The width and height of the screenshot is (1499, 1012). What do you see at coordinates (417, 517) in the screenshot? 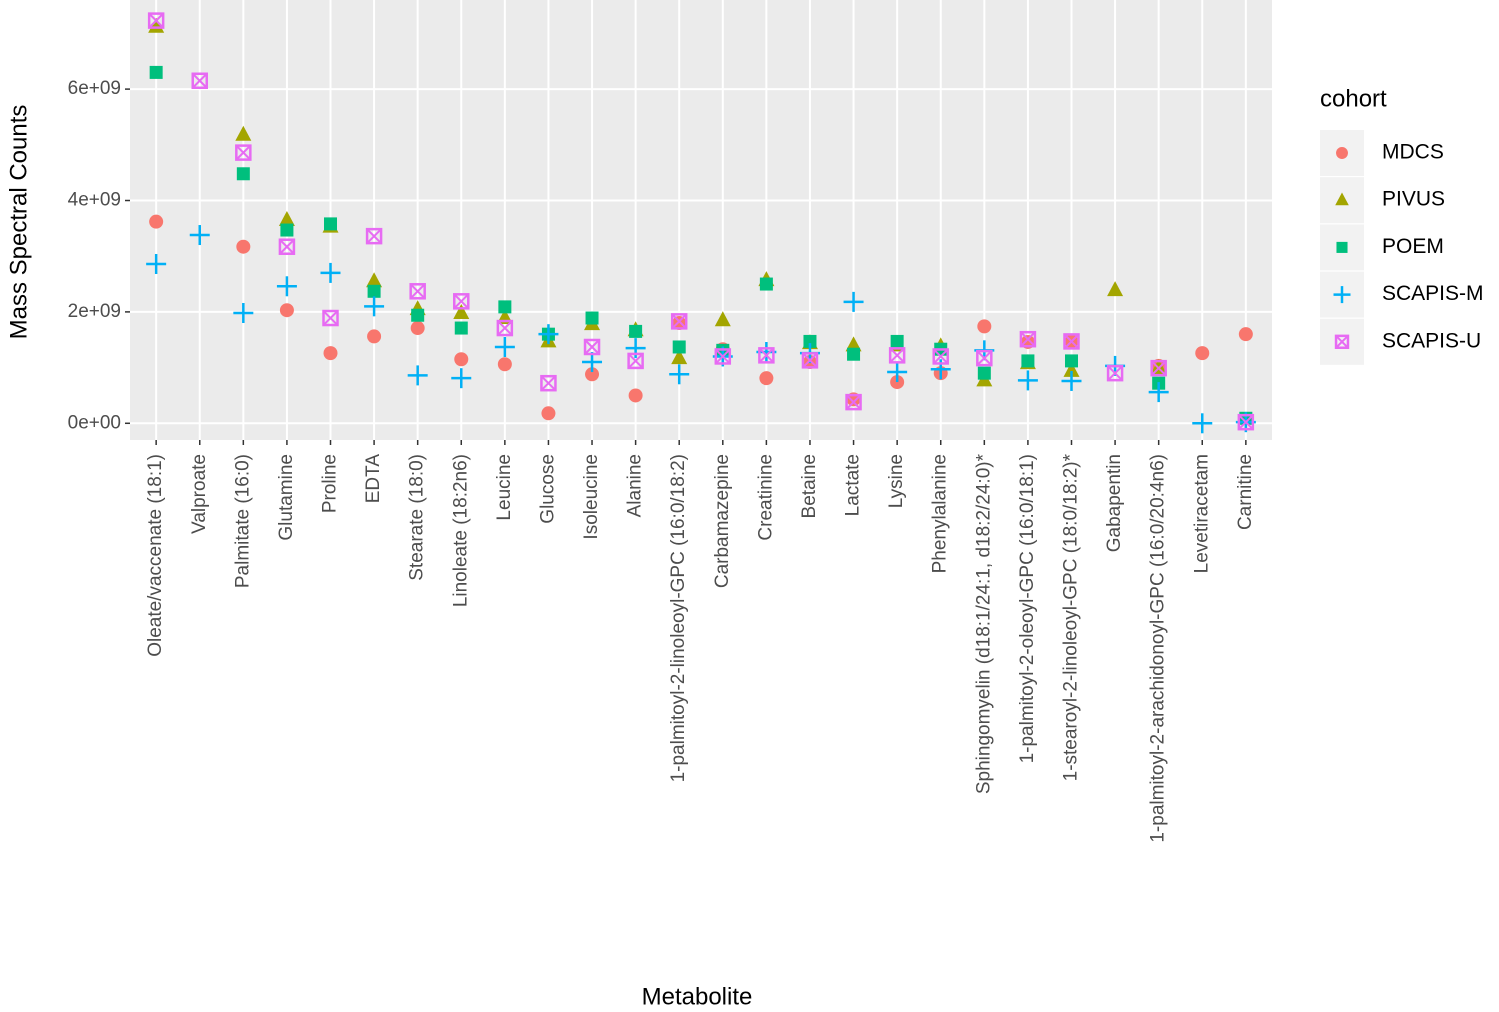
I see `x-tick-label: Stearate (18:0)` at bounding box center [417, 517].